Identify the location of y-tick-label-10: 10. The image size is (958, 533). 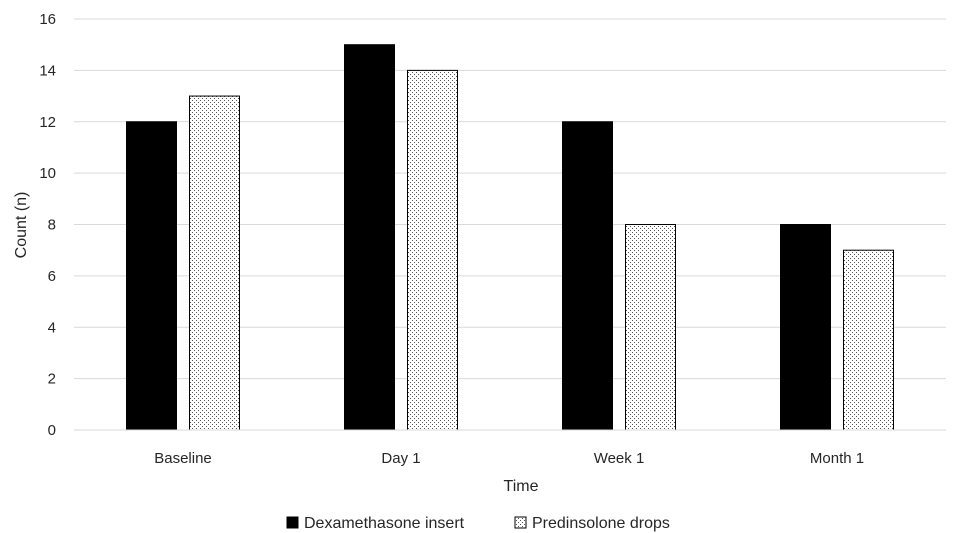
(47, 173).